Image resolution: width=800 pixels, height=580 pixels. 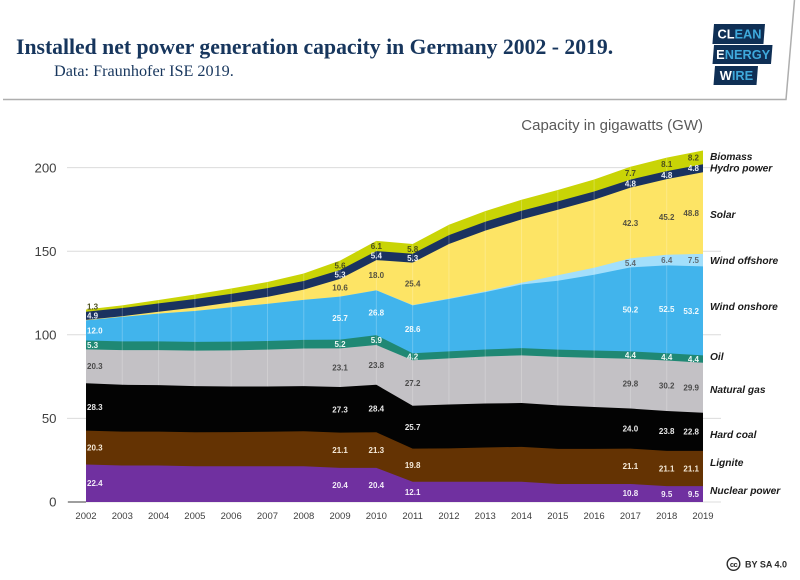 What do you see at coordinates (194, 516) in the screenshot?
I see `svg-text: 2005` at bounding box center [194, 516].